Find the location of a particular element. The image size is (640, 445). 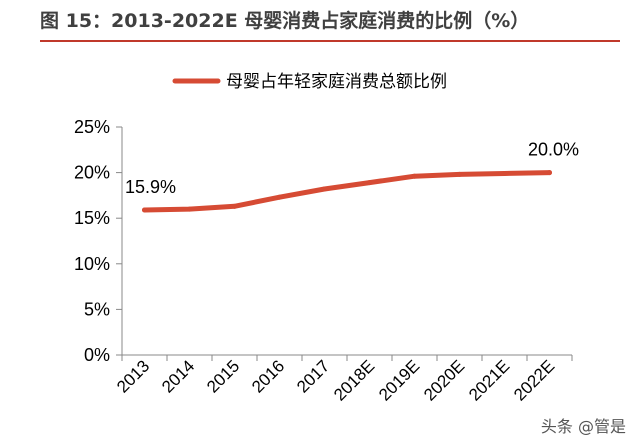

y-tick-label: 10% is located at coordinates (92, 264).